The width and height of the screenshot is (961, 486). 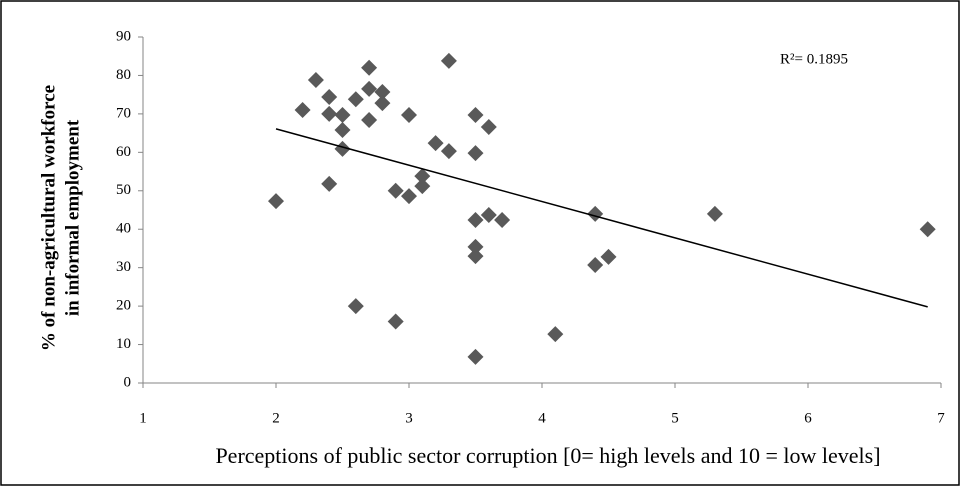 What do you see at coordinates (123, 113) in the screenshot?
I see `y-tick-label: 70` at bounding box center [123, 113].